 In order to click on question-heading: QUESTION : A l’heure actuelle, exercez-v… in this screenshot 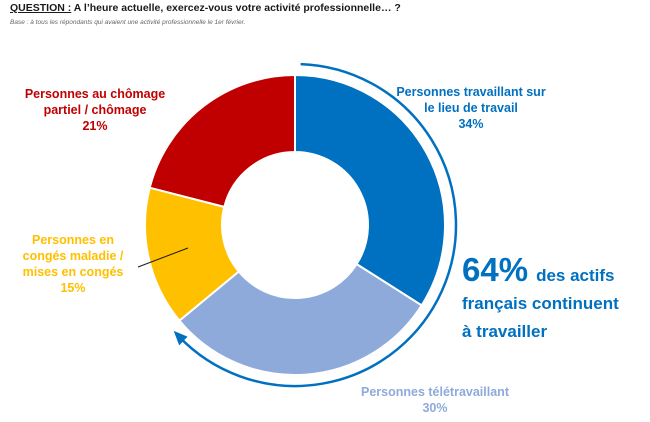, I will do `click(205, 8)`.